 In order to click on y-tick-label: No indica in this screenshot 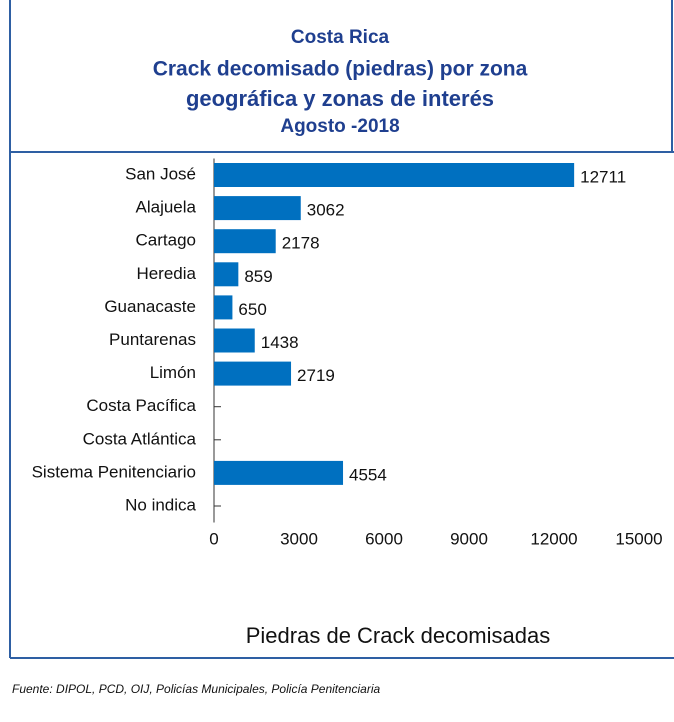, I will do `click(160, 504)`.